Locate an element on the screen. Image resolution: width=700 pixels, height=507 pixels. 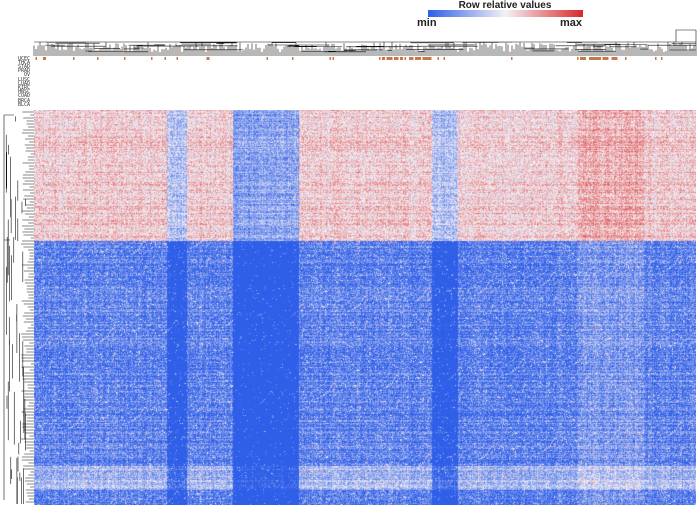
track-label-luad: LUAD is located at coordinates (23, 83).